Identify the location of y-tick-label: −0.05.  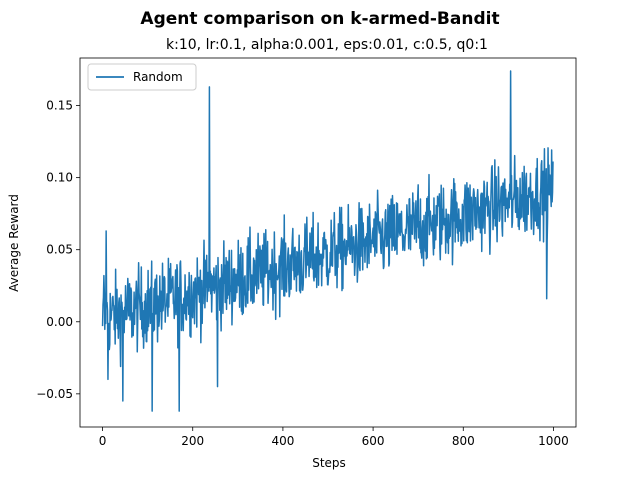
(54, 394).